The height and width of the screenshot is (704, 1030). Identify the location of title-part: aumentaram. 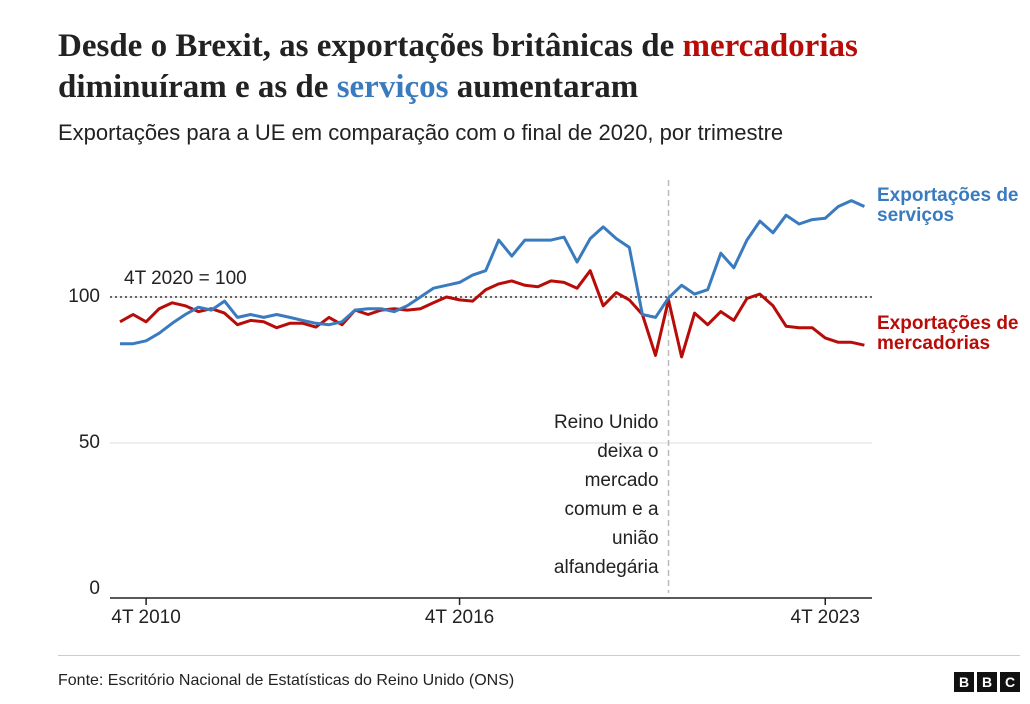
(547, 87).